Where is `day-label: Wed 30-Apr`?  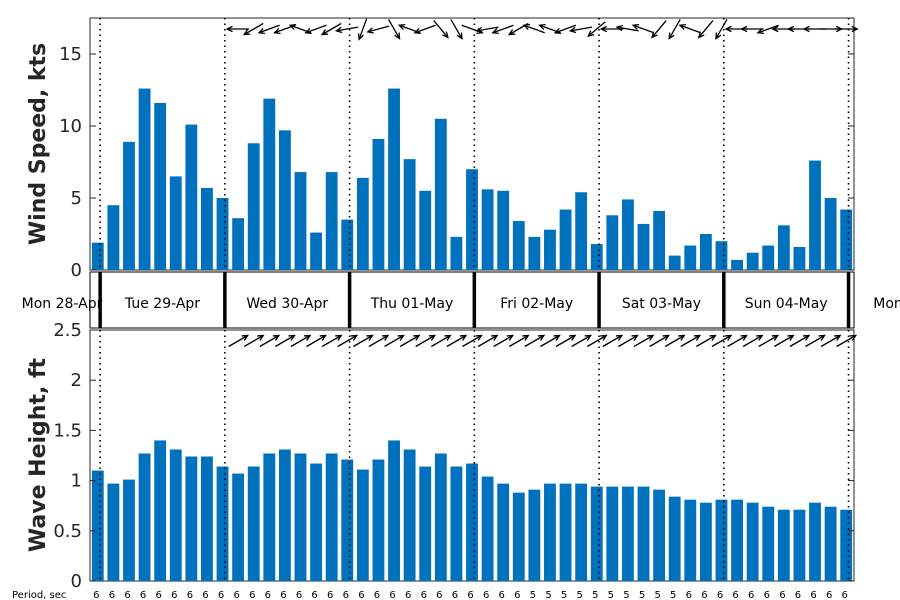
day-label: Wed 30-Apr is located at coordinates (287, 304).